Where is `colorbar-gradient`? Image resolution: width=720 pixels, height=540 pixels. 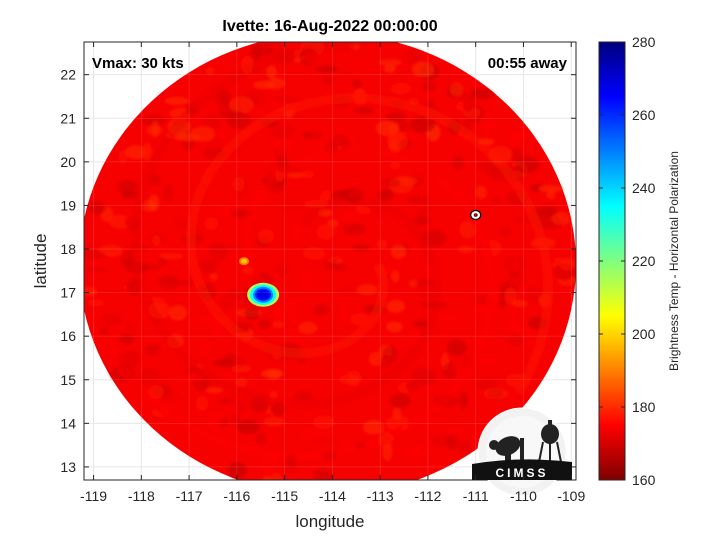 colorbar-gradient is located at coordinates (612, 261).